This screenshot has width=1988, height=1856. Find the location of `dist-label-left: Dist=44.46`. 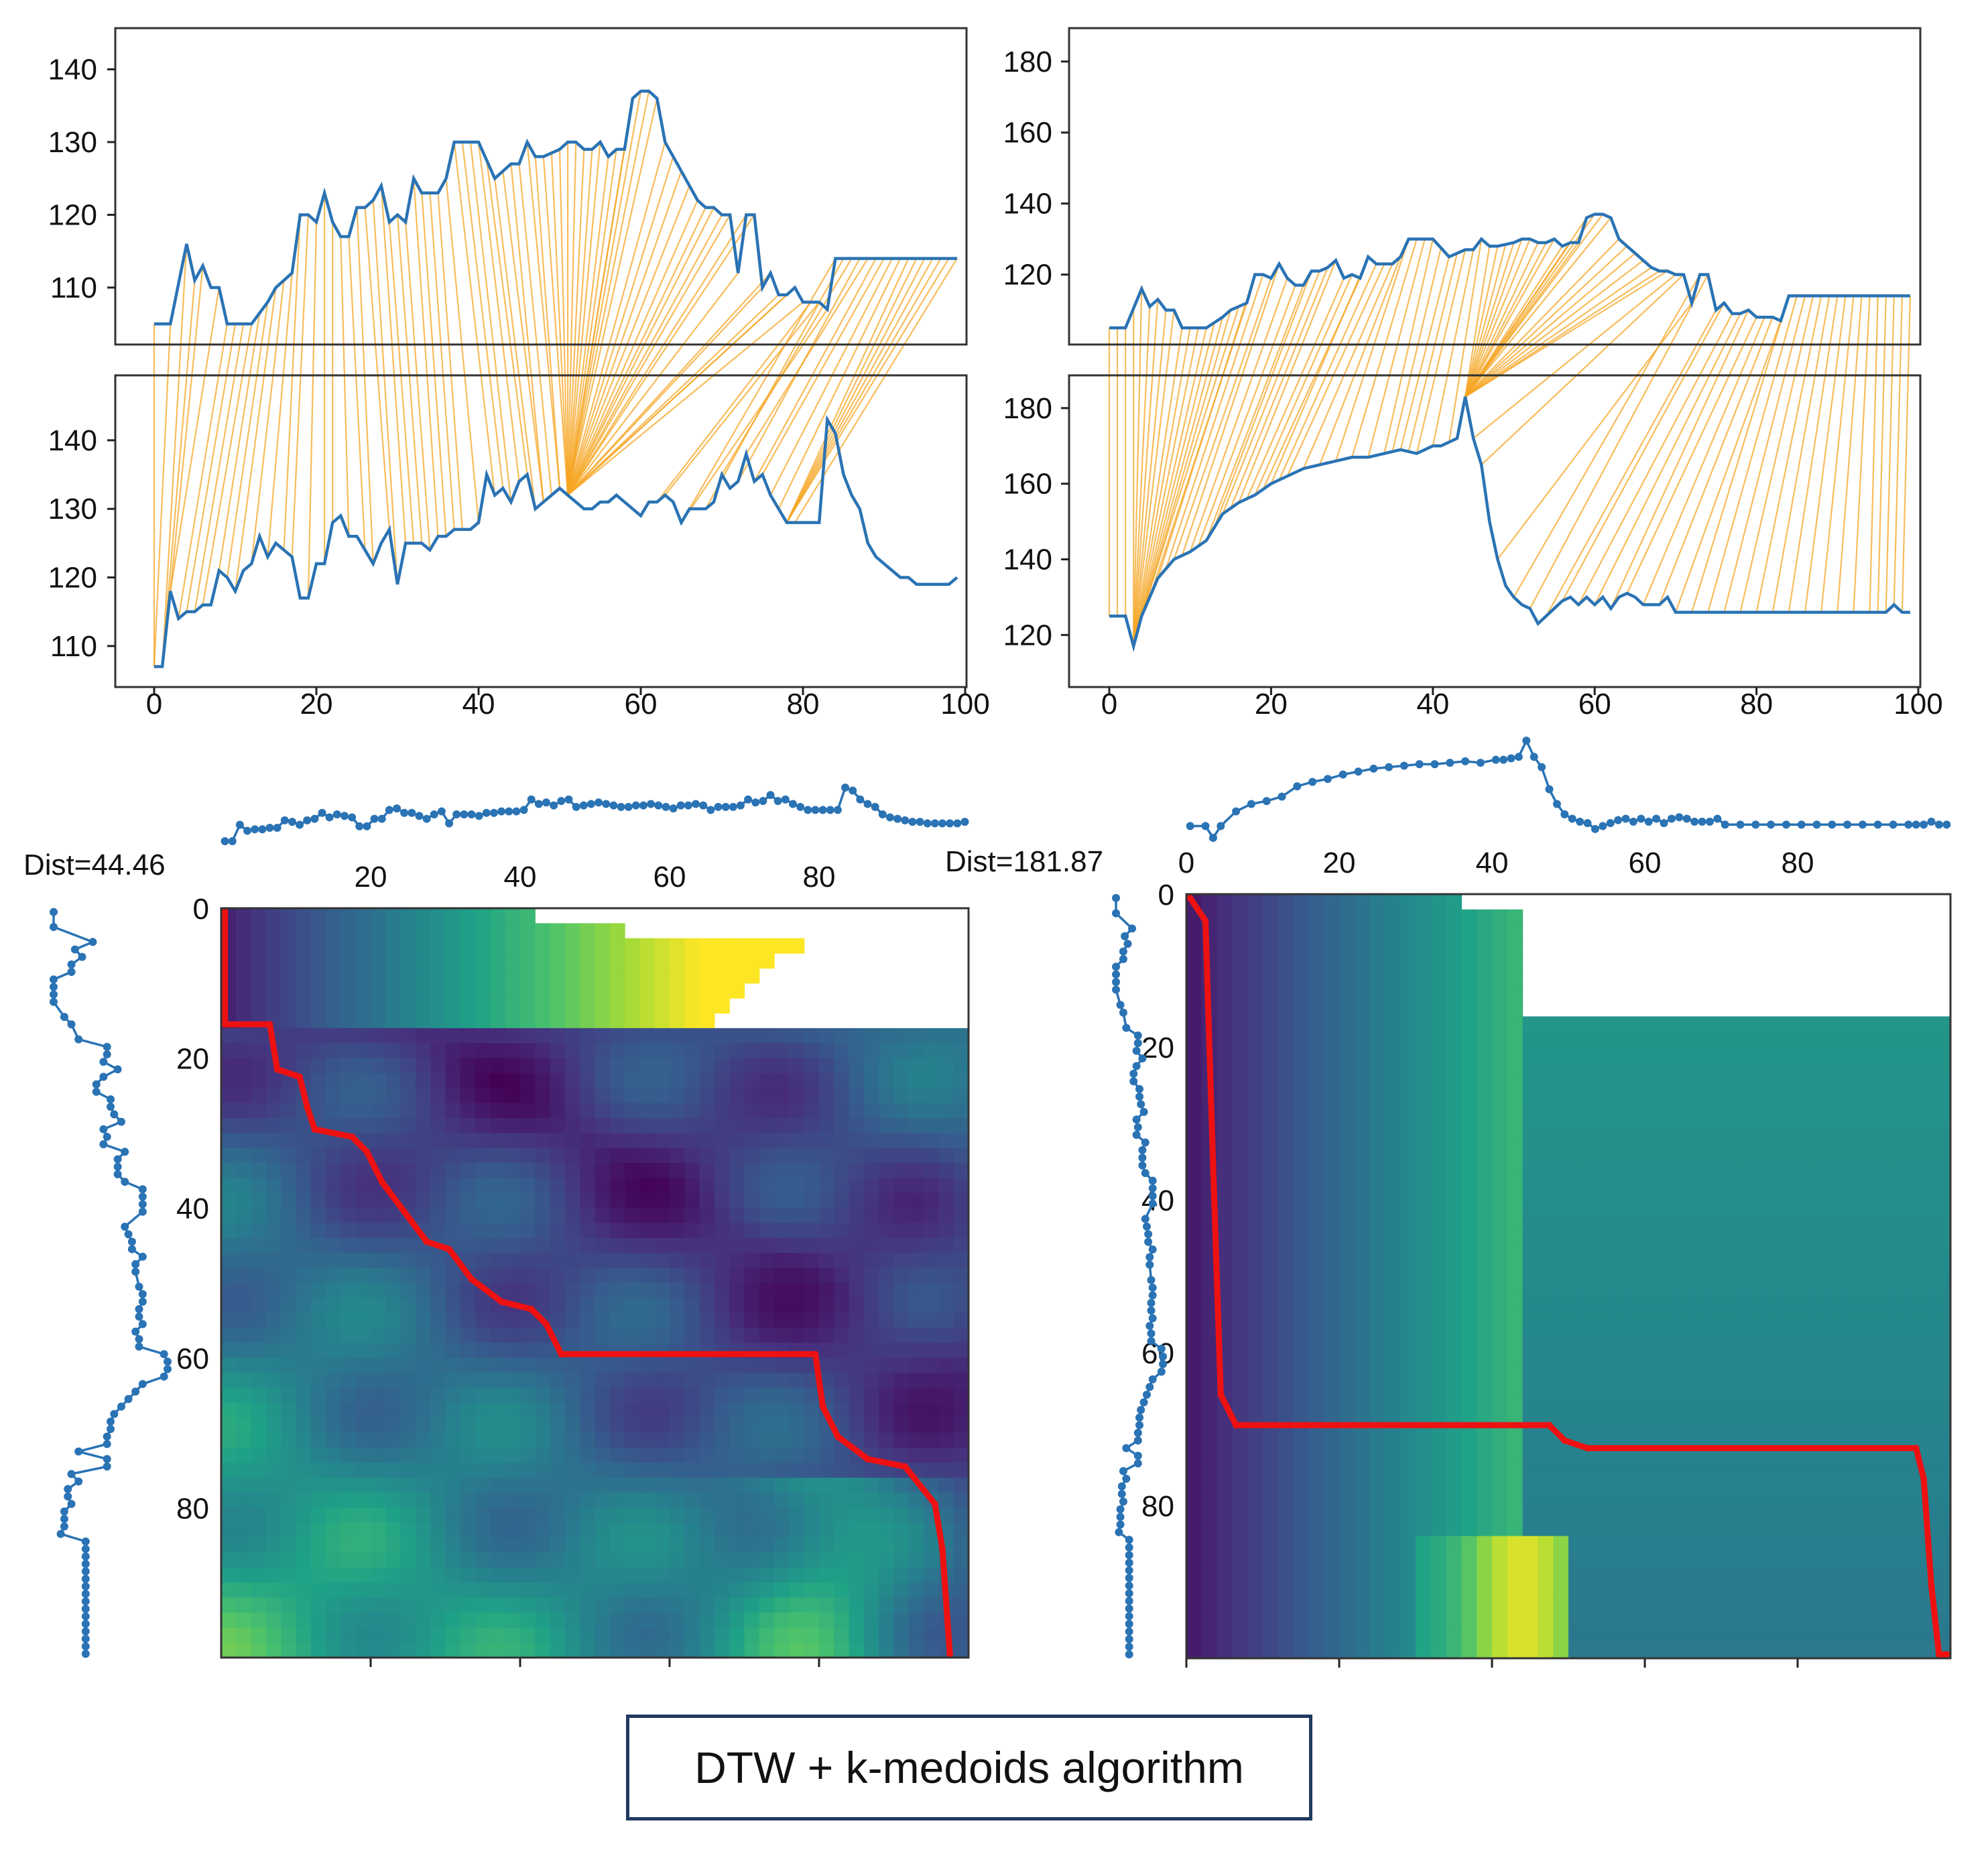

dist-label-left: Dist=44.46 is located at coordinates (94, 865).